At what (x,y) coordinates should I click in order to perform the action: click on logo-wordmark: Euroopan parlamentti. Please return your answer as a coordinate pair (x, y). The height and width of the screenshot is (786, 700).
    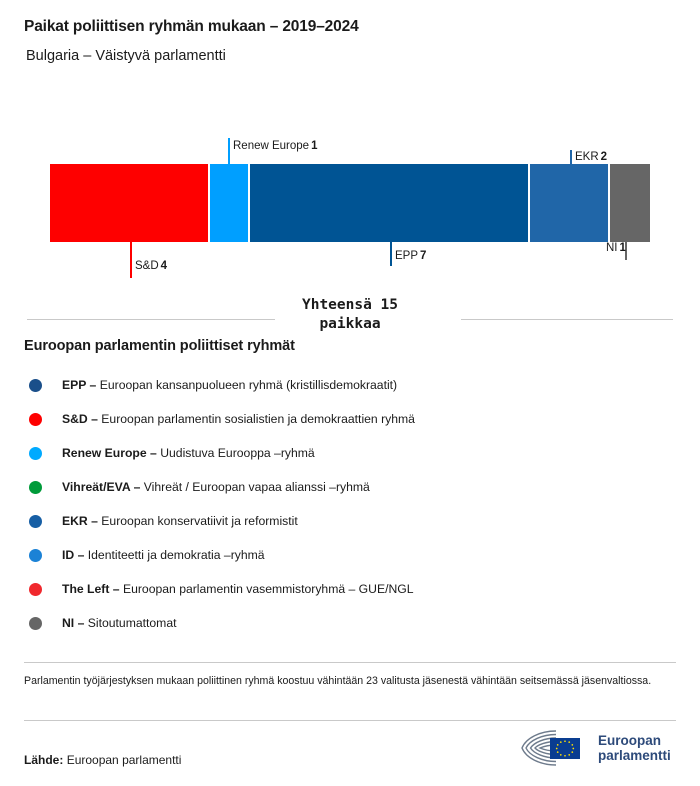
    Looking at the image, I should click on (631, 748).